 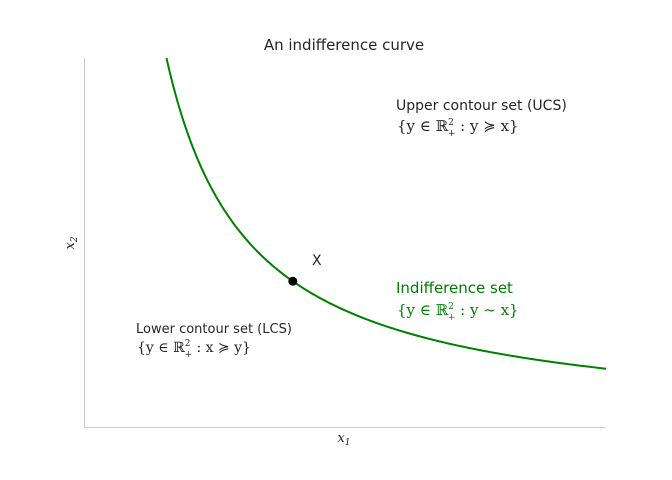 I want to click on point-x-label: X, so click(x=317, y=261).